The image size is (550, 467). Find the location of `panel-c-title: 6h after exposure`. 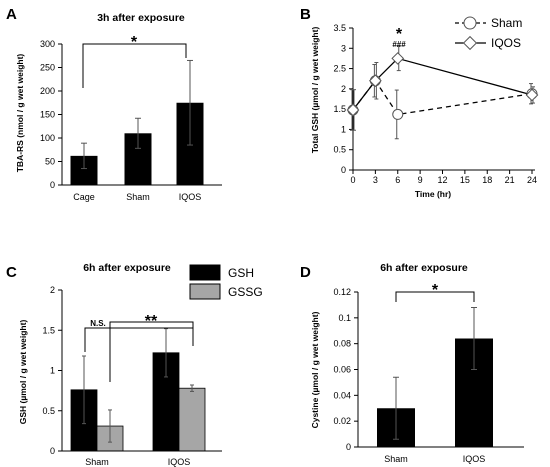

panel-c-title: 6h after exposure is located at coordinates (127, 268).